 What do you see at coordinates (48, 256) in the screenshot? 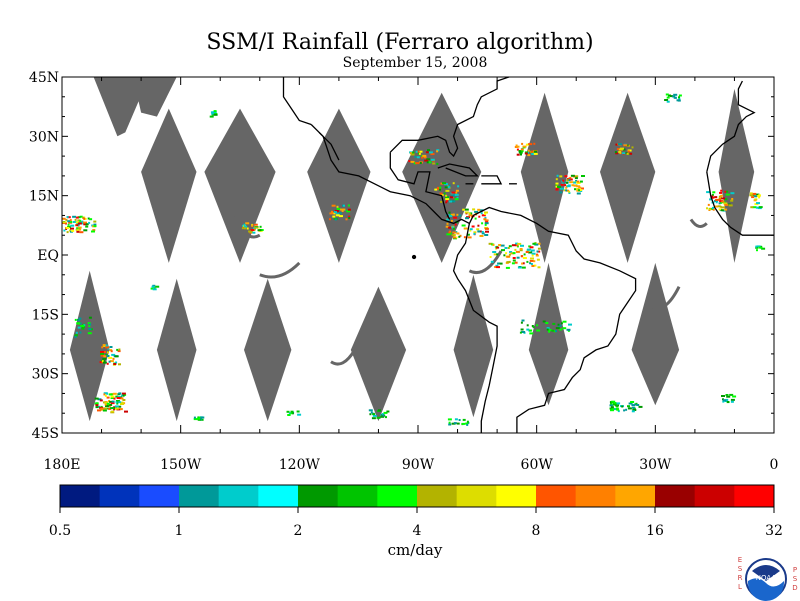
I see `lat-tick-label: EQ` at bounding box center [48, 256].